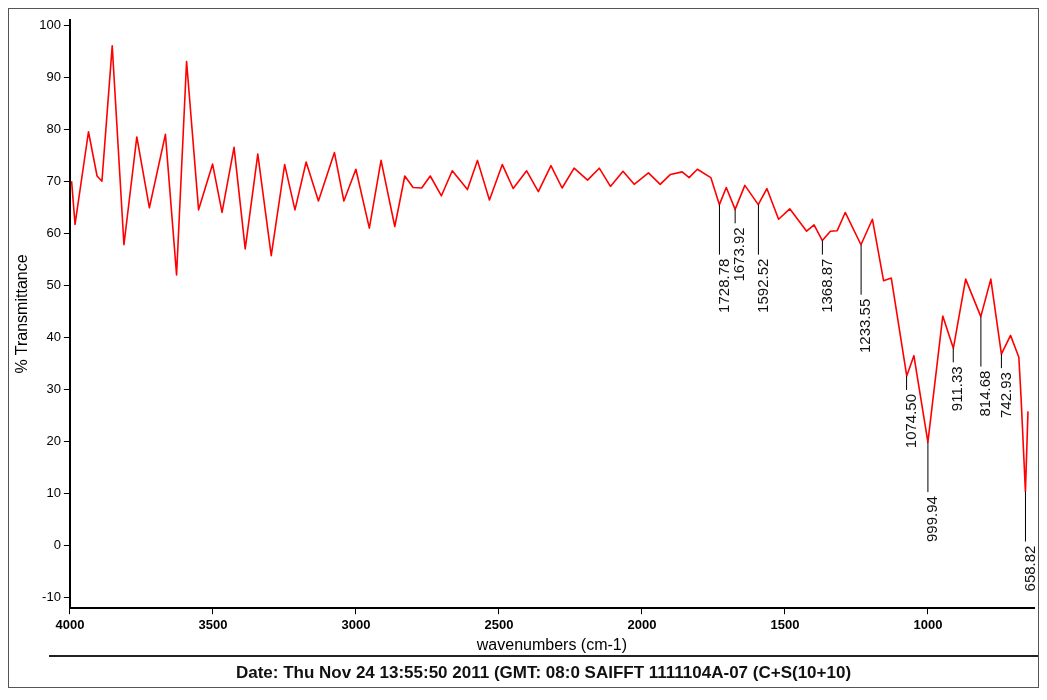 Image resolution: width=1047 pixels, height=700 pixels. What do you see at coordinates (826, 285) in the screenshot?
I see `annotation: 1368.87` at bounding box center [826, 285].